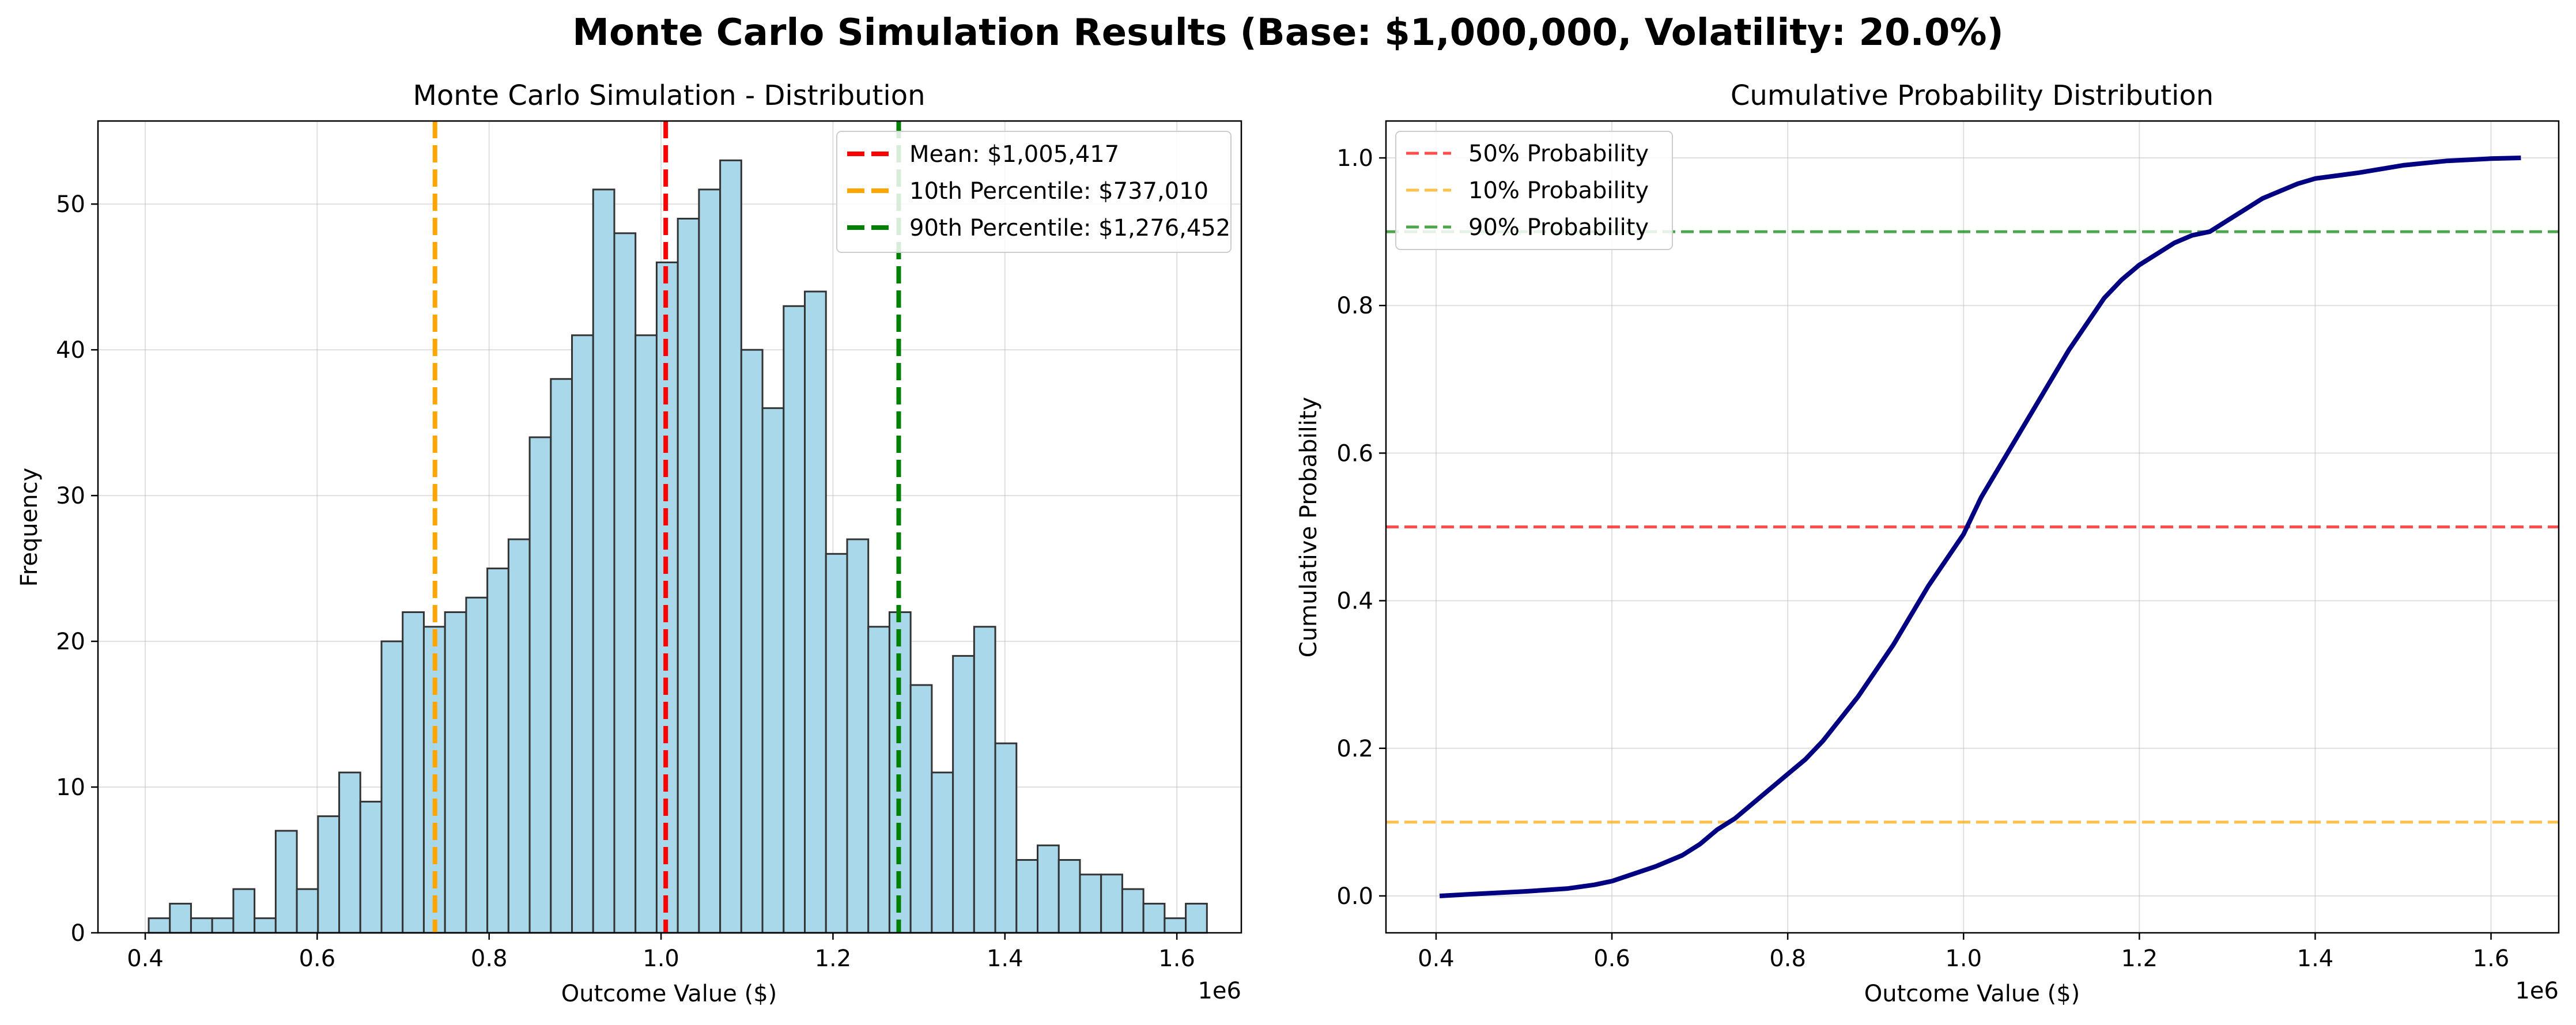  Describe the element at coordinates (70, 204) in the screenshot. I see `y-tick-label: 50` at that location.